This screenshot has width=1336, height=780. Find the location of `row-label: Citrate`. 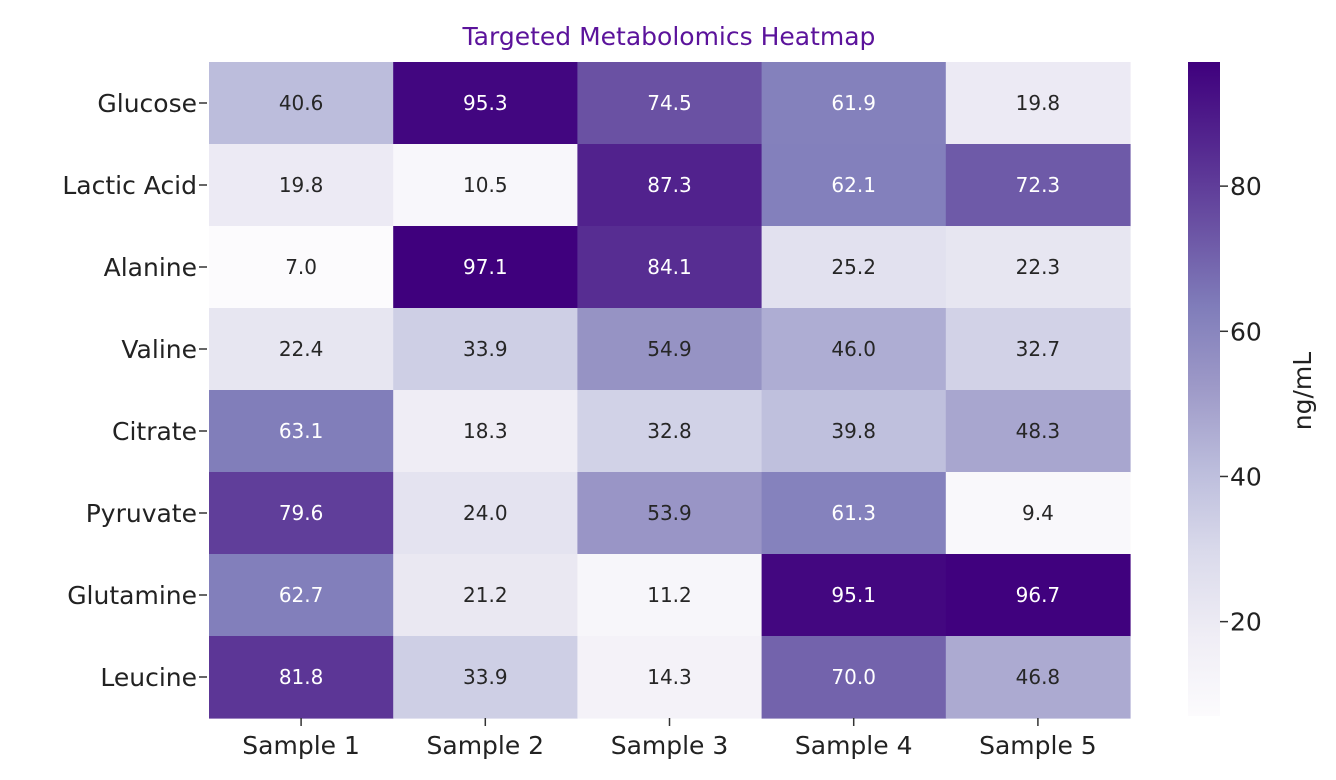

row-label: Citrate is located at coordinates (154, 431).